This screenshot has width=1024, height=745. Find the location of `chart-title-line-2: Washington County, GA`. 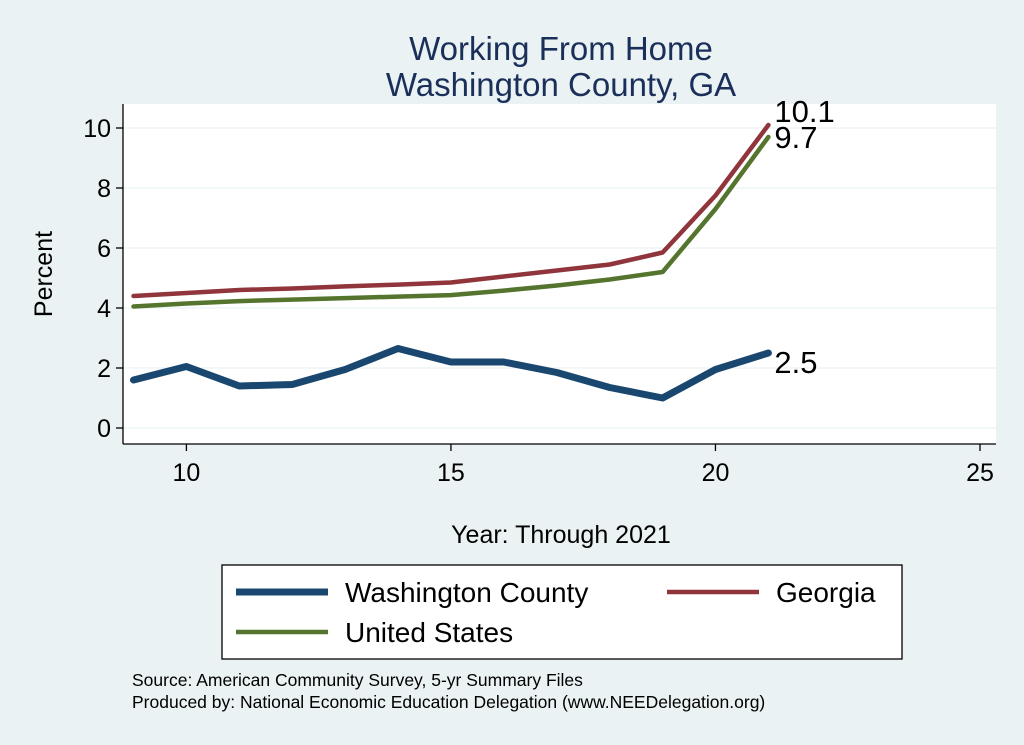

chart-title-line-2: Washington County, GA is located at coordinates (561, 84).